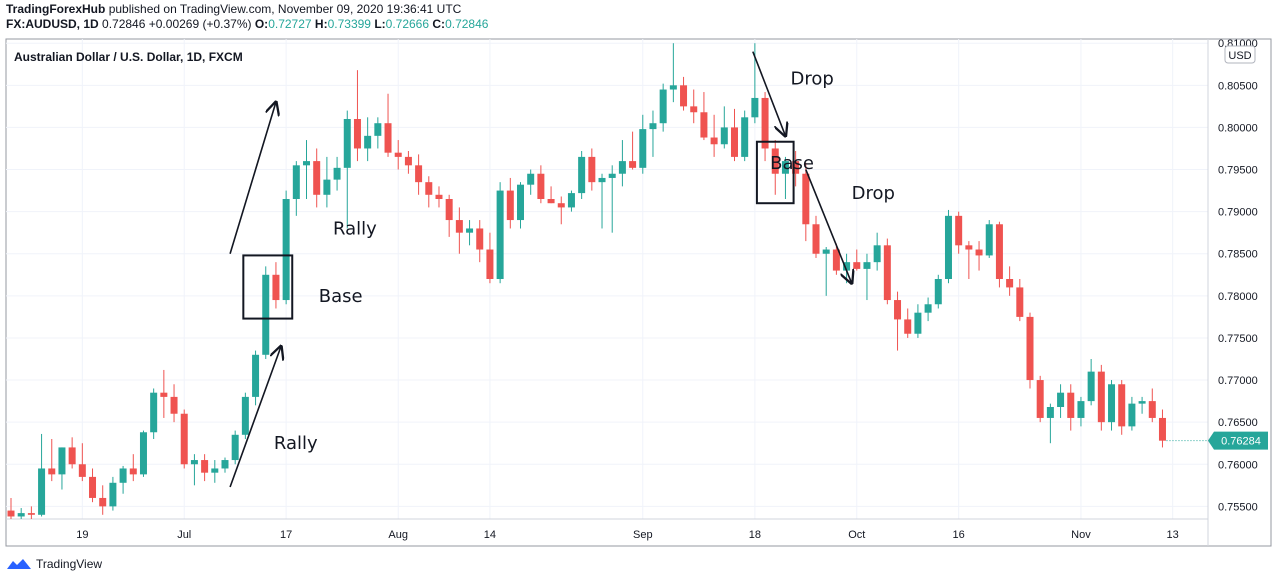  What do you see at coordinates (349, 24) in the screenshot?
I see `high-value: 0.73399` at bounding box center [349, 24].